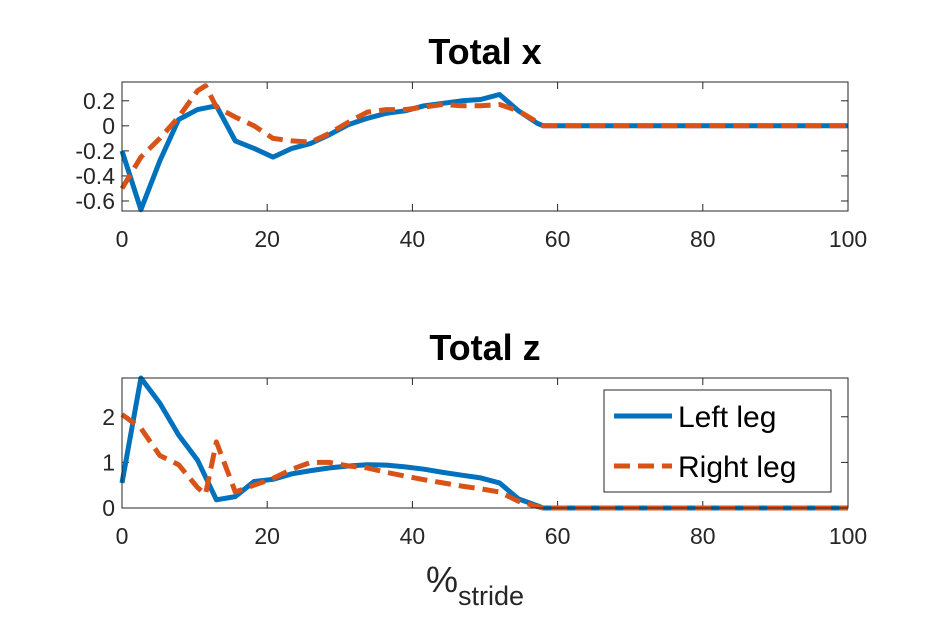 Image resolution: width=938 pixels, height=625 pixels. Describe the element at coordinates (727, 417) in the screenshot. I see `legend-label-left-leg: Left leg` at that location.